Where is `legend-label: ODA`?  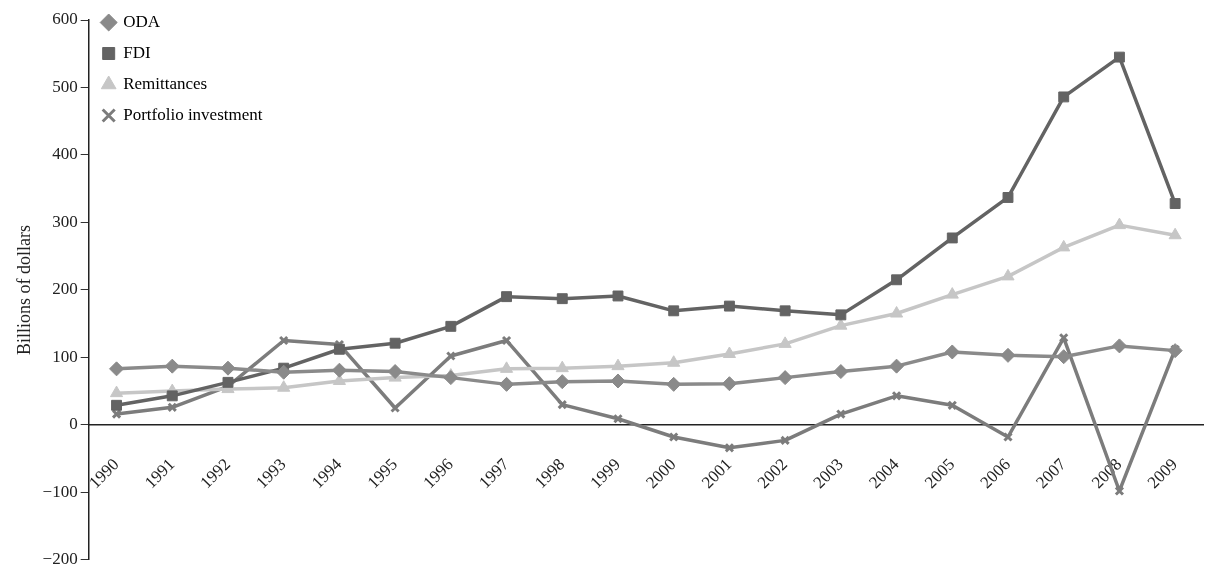
legend-label: ODA is located at coordinates (142, 21).